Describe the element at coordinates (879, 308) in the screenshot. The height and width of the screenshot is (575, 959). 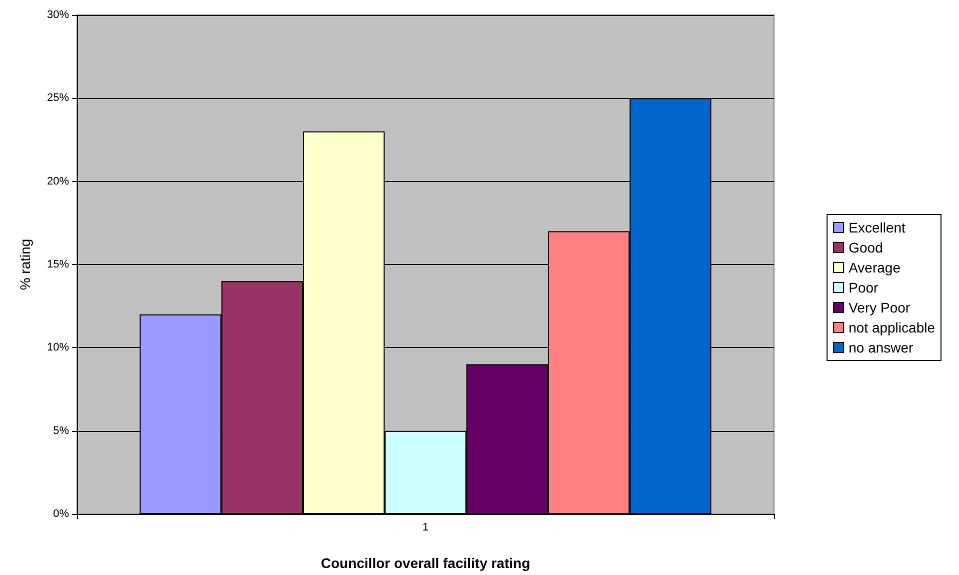
I see `legend-label: Very Poor` at that location.